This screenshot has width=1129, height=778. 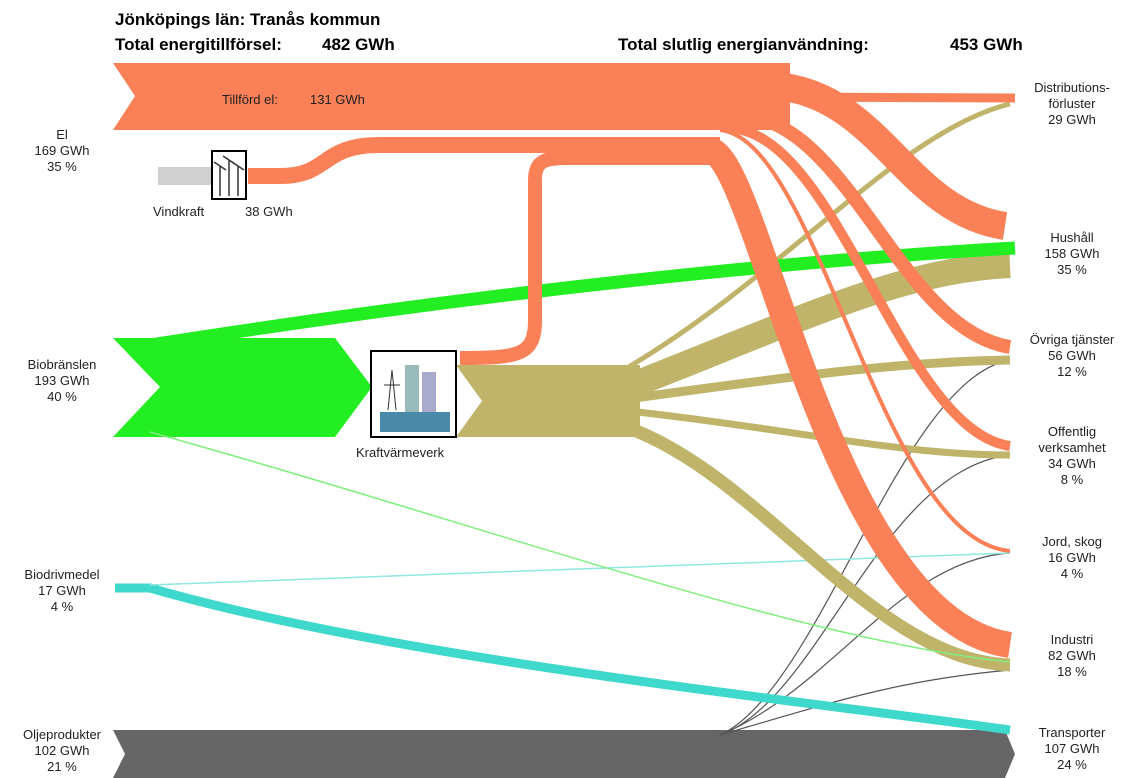 I want to click on source-value: 102 GWh, so click(x=62, y=750).